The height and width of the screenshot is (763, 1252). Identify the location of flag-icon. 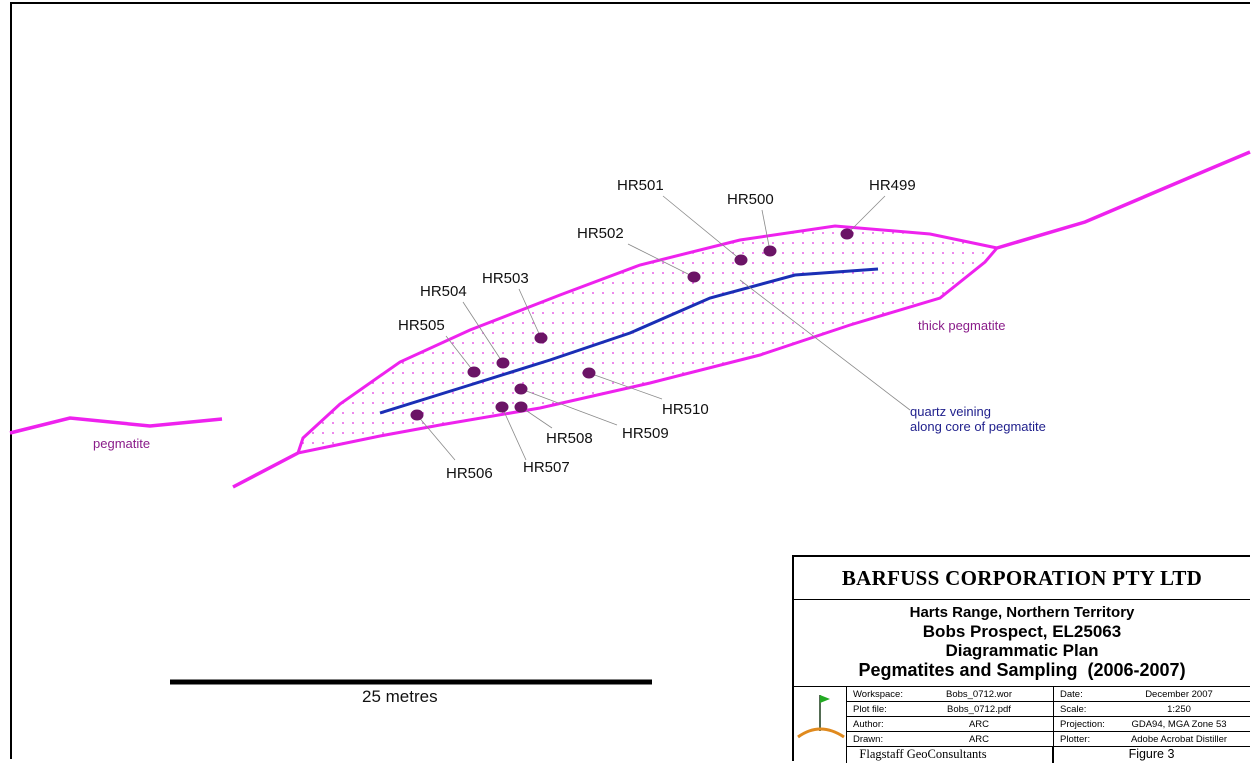
(821, 717).